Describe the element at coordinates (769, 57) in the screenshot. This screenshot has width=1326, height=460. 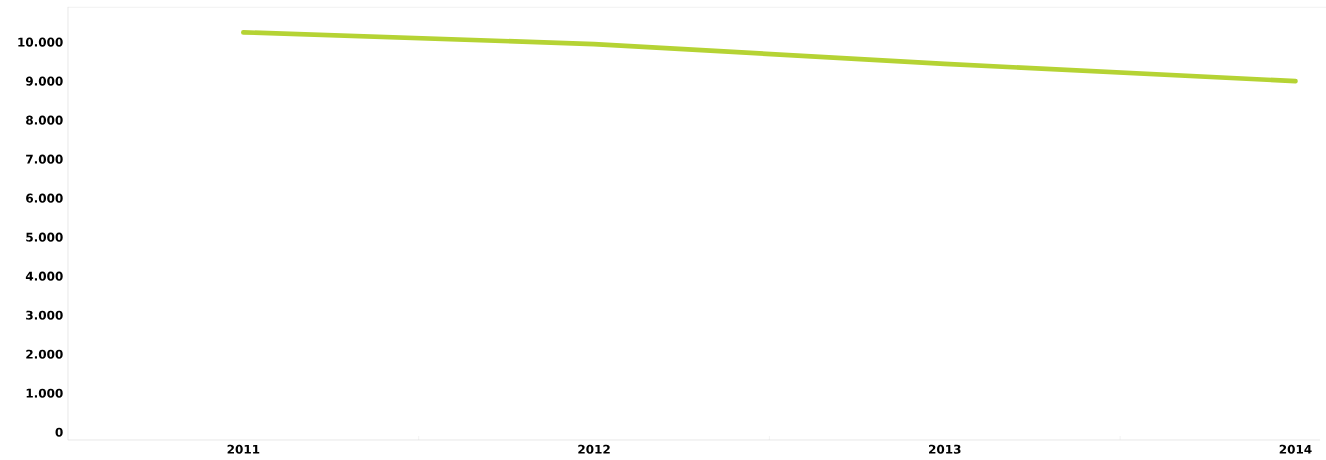
I see `line-series` at that location.